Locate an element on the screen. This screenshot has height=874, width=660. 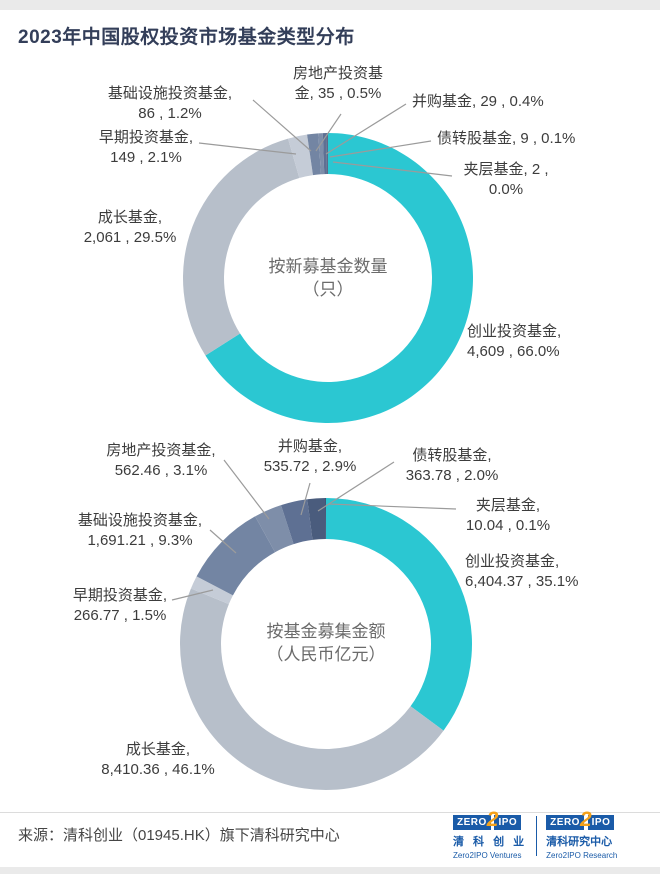
slice-label-debt-1: 债转股基金, 9 , 0.1% is located at coordinates (506, 138).